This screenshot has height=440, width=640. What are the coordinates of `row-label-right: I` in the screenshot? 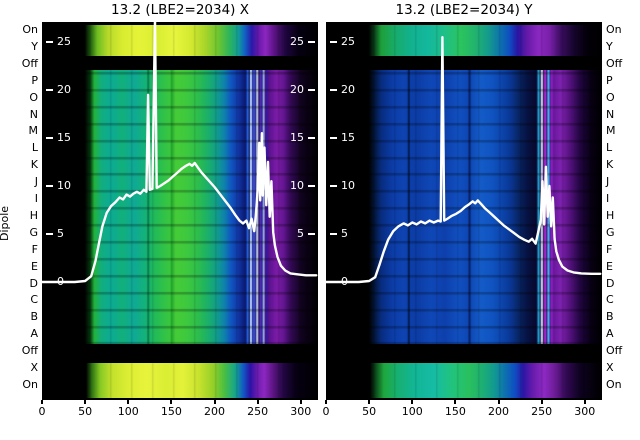 It's located at (608, 199).